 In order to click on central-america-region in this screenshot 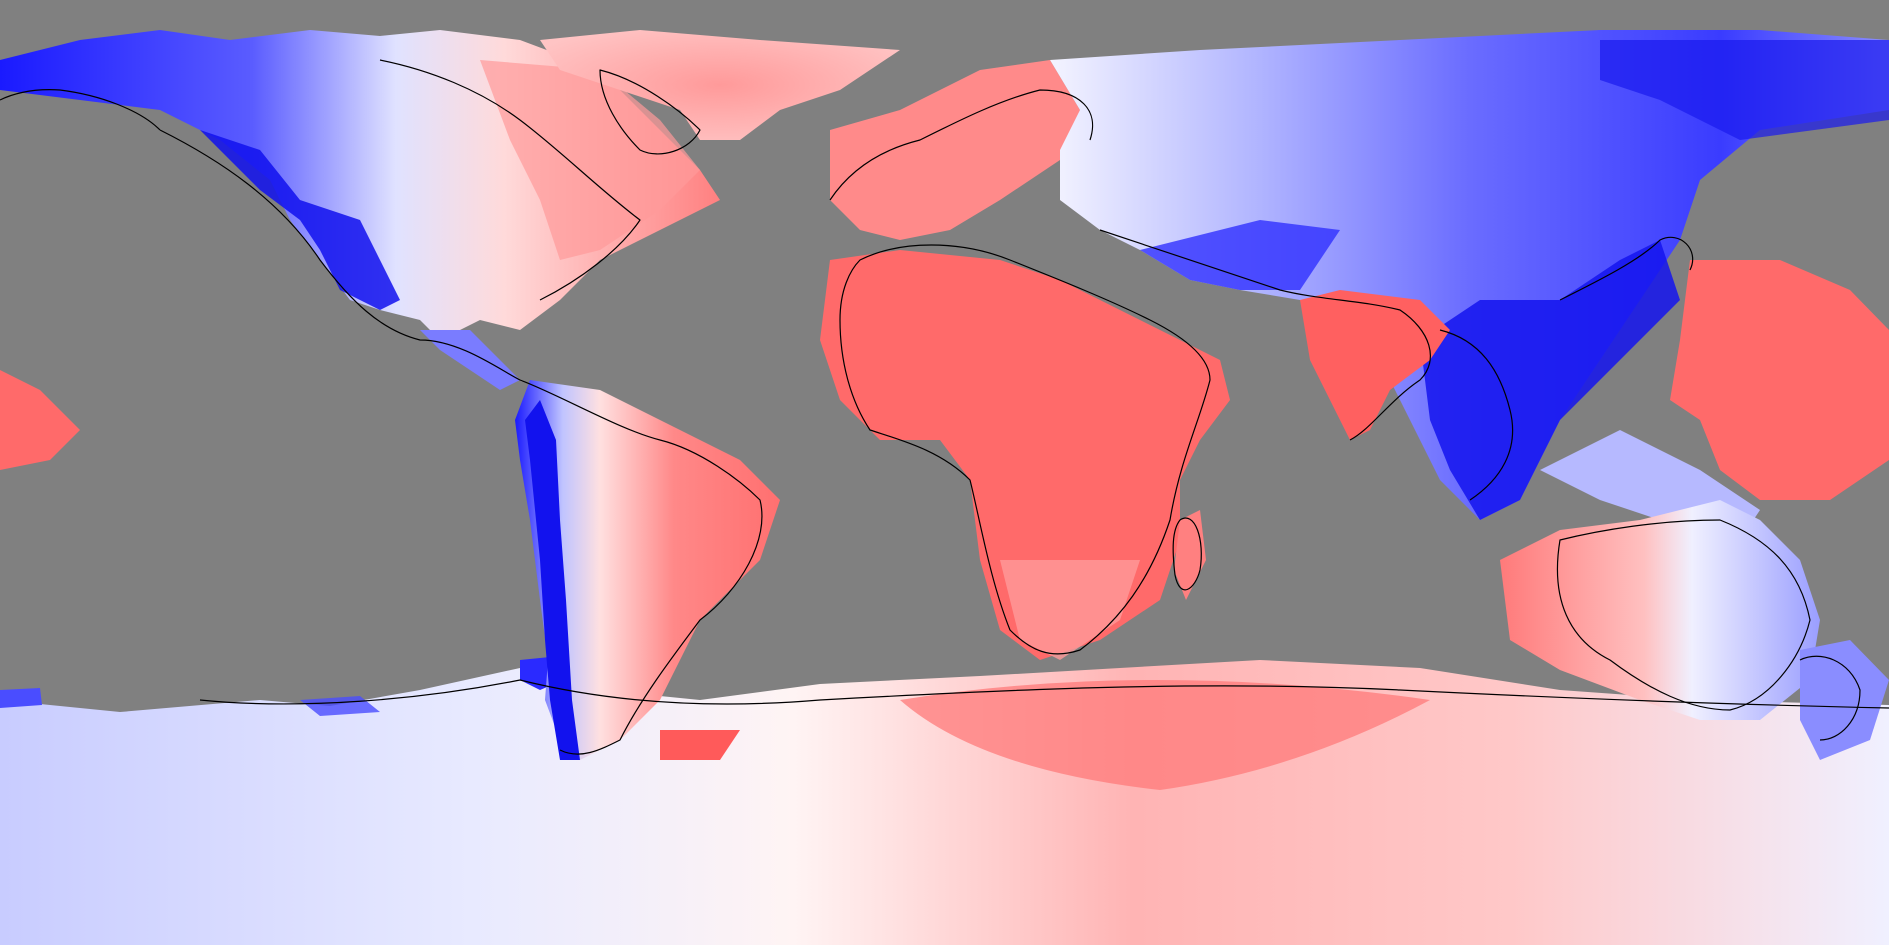, I will do `click(470, 360)`.